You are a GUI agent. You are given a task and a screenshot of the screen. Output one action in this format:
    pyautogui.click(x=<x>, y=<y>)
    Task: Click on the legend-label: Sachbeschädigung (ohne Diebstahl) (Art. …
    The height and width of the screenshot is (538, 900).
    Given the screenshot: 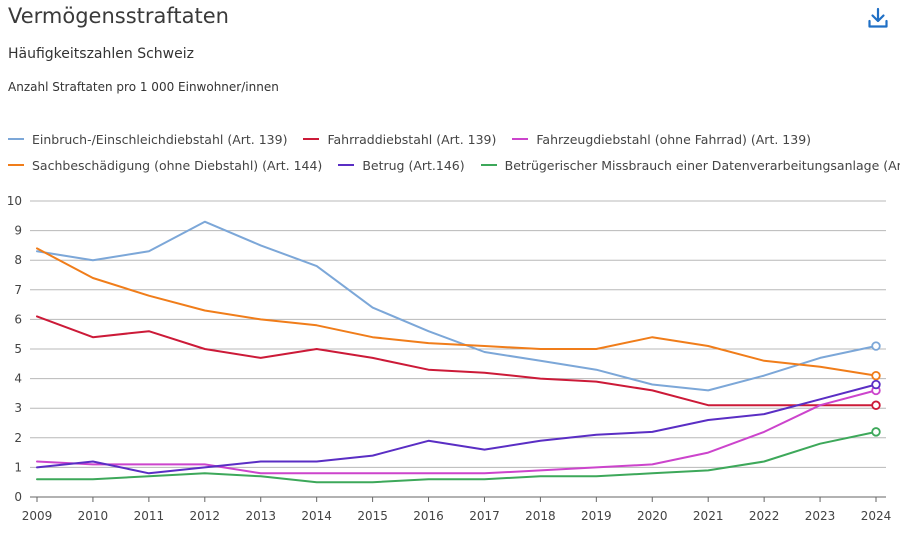 What is the action you would take?
    pyautogui.click(x=177, y=165)
    